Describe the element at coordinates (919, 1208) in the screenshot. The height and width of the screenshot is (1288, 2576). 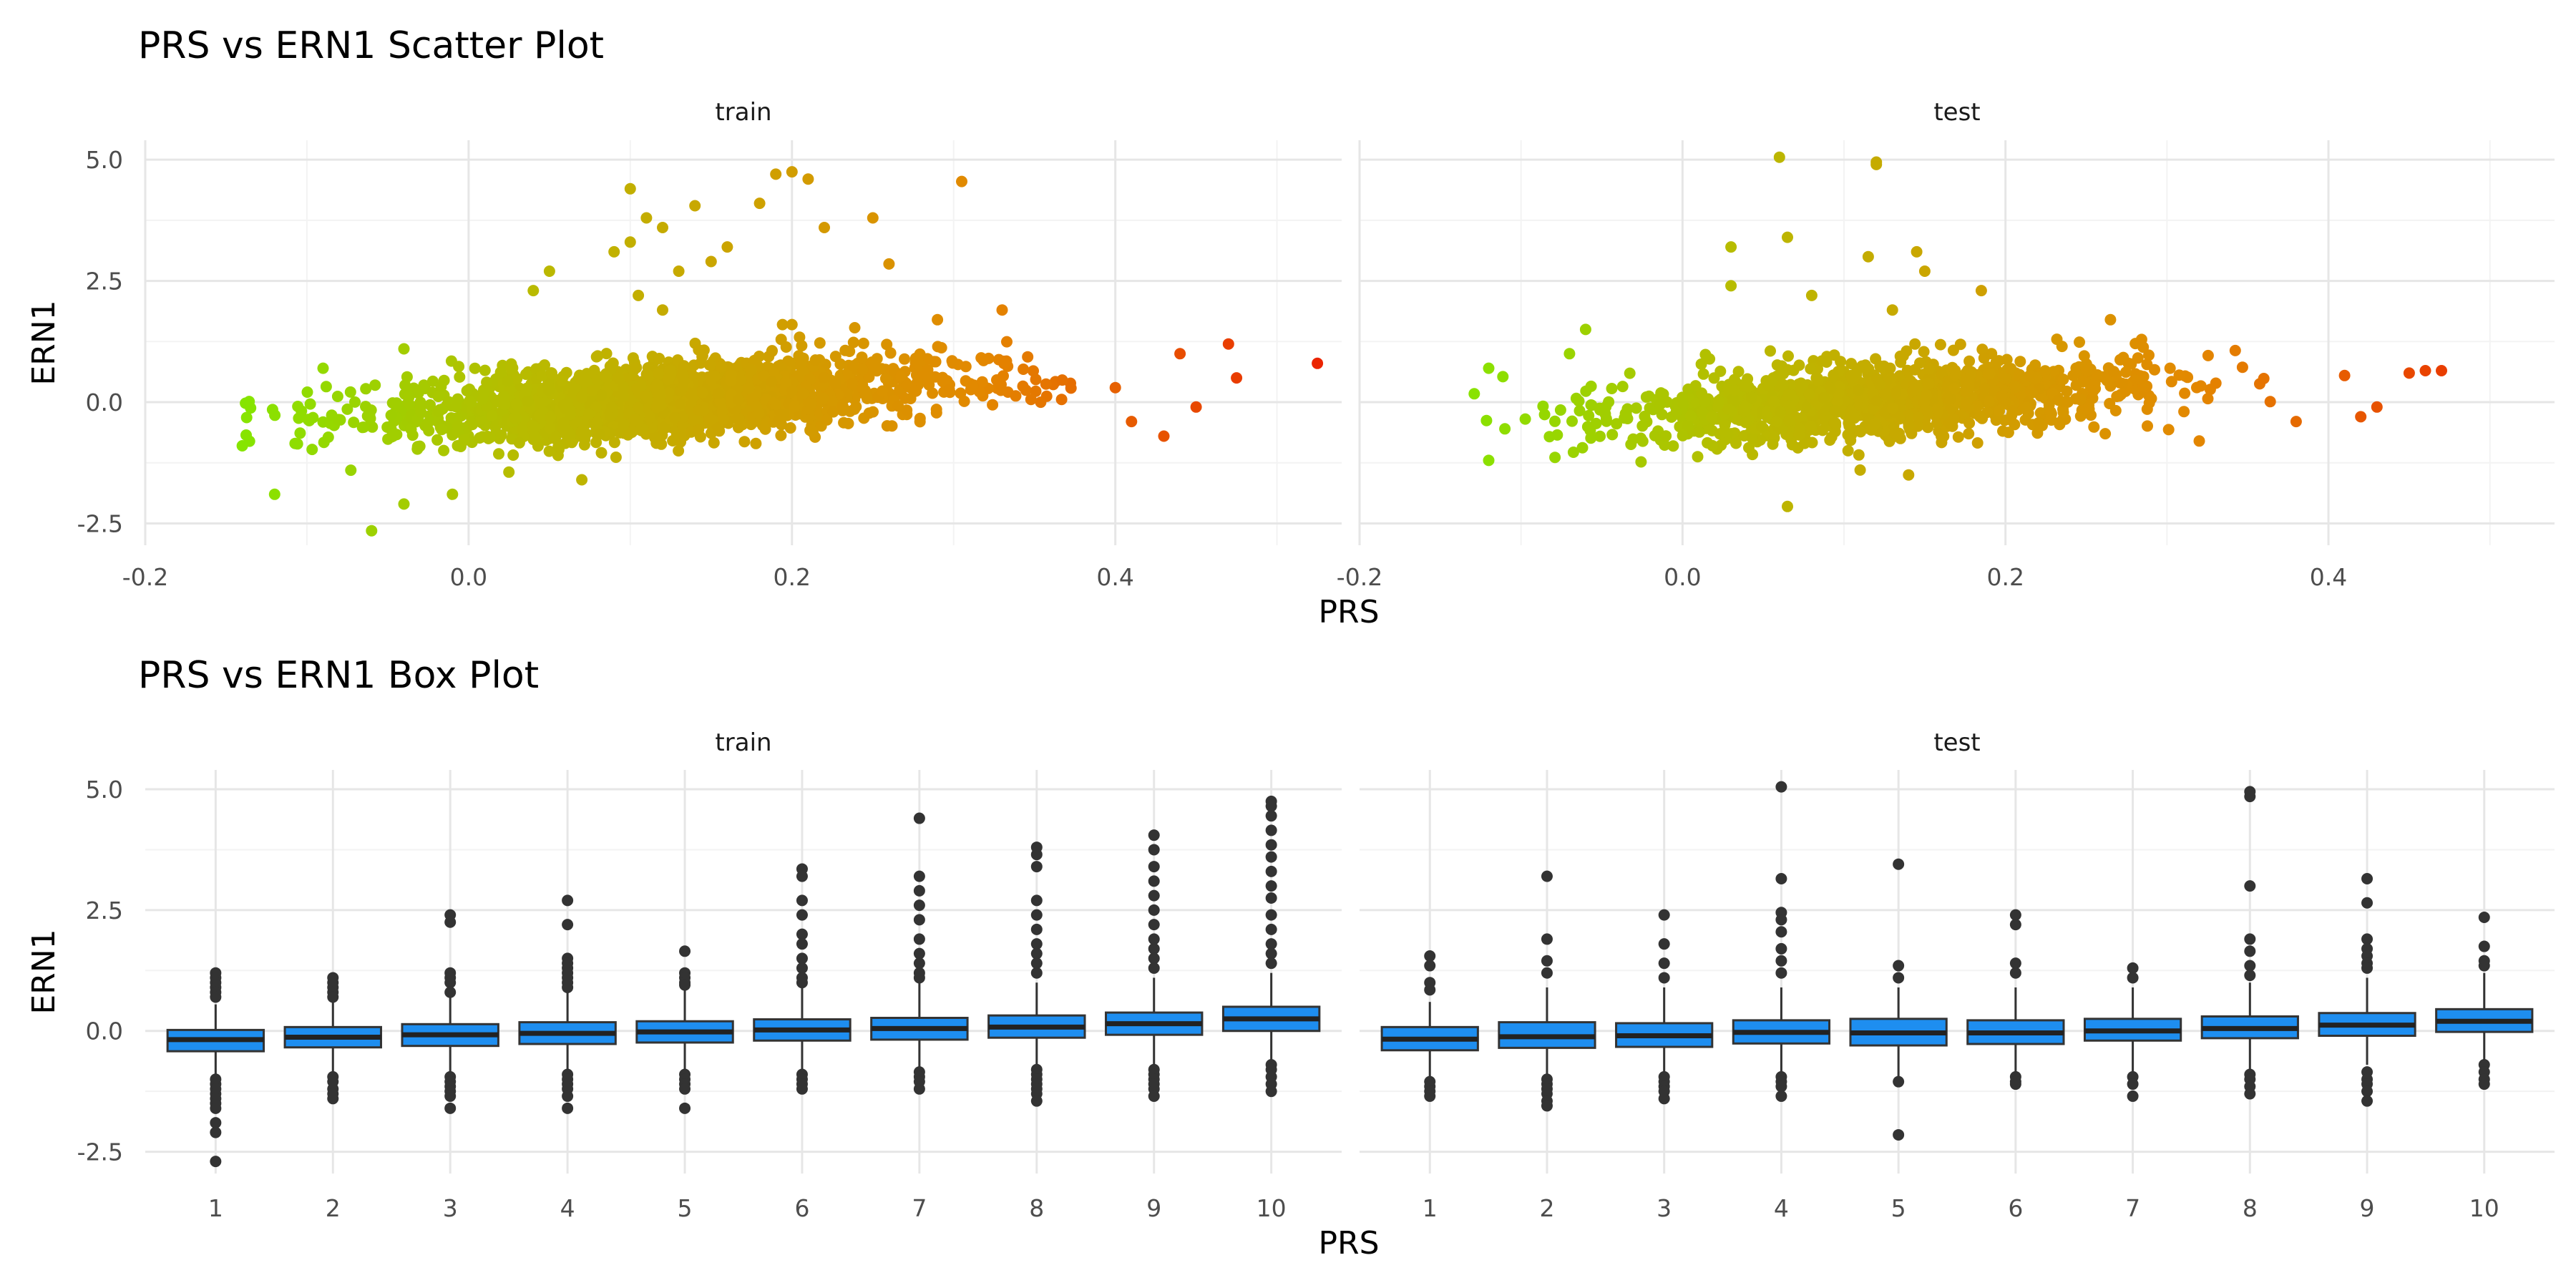
I see `x-tick-label: 7` at that location.